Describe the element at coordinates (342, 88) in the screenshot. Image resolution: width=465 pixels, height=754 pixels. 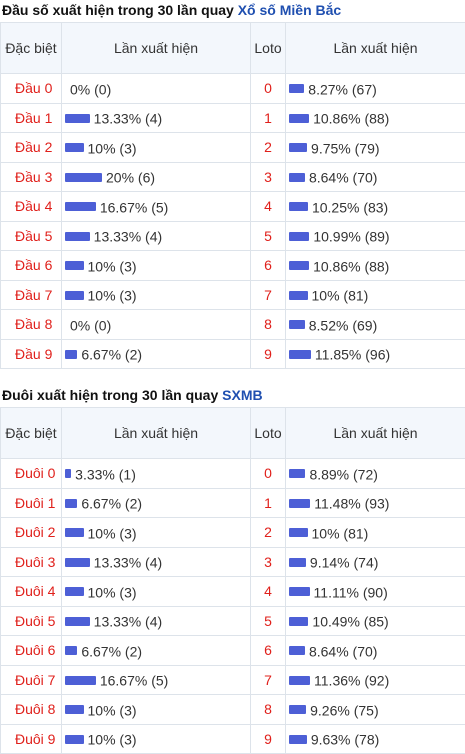
I see `count-label: 8.27% (67)` at that location.